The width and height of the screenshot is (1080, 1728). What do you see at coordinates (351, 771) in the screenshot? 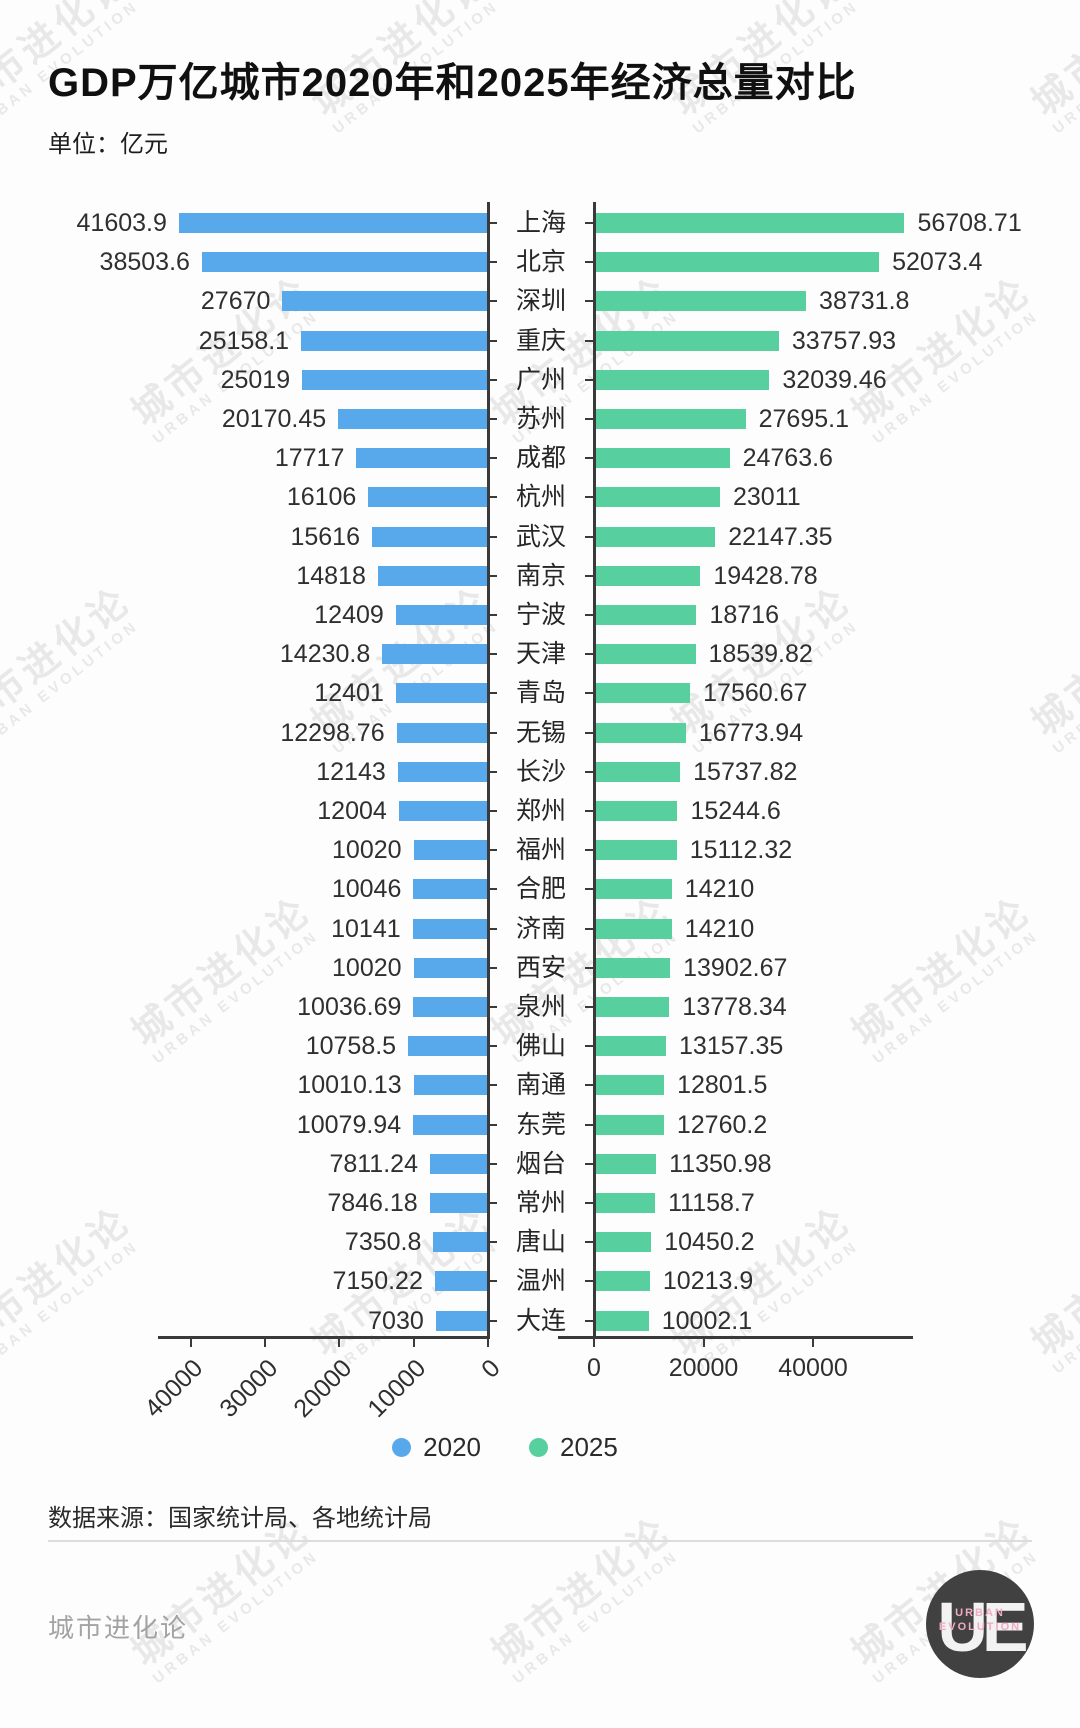
I see `value-label-2020: 12143` at bounding box center [351, 771].